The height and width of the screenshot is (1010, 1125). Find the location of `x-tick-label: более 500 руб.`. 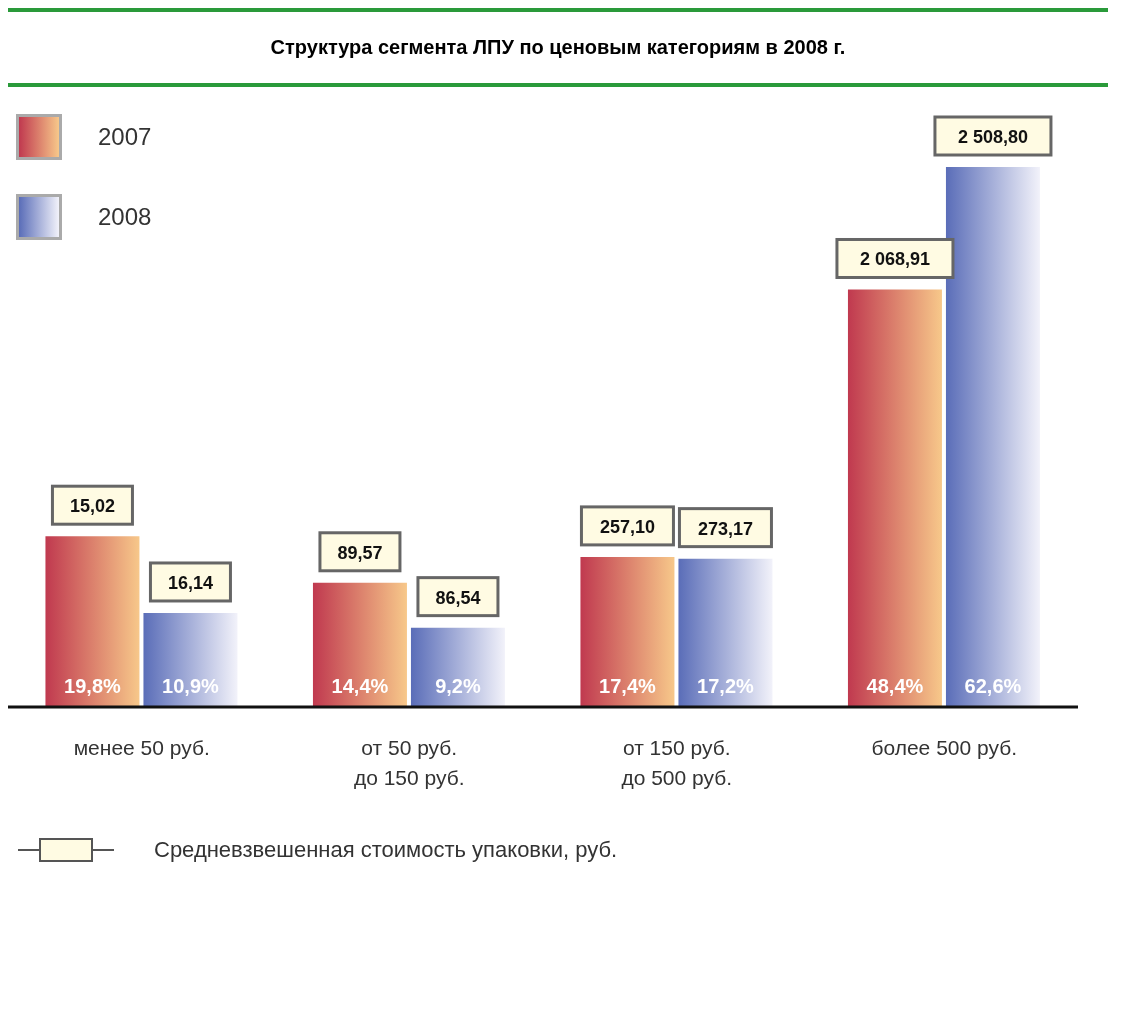

x-tick-label: более 500 руб. is located at coordinates (944, 747).